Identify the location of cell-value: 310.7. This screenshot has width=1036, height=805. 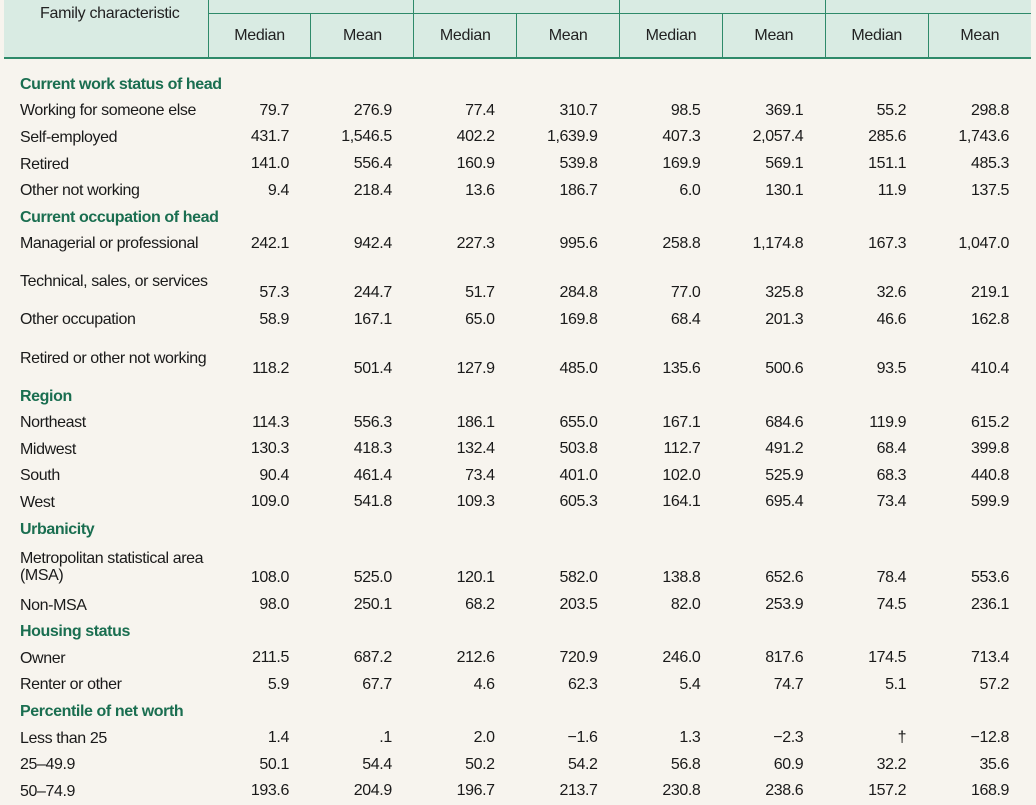
(578, 110).